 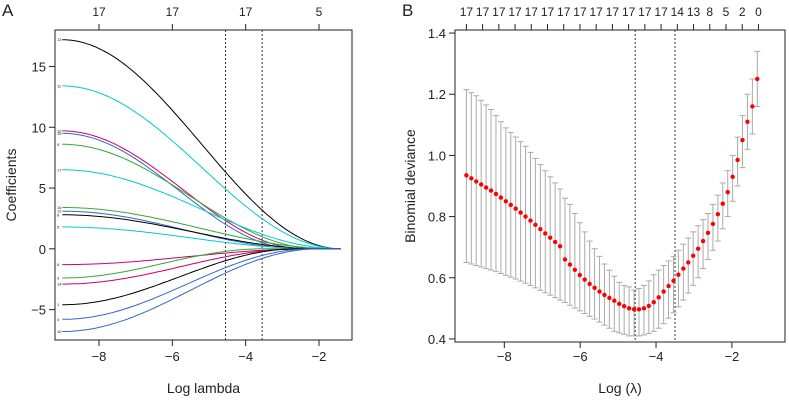 What do you see at coordinates (203, 388) in the screenshot?
I see `panel-a-x-axis-title: Log lambda` at bounding box center [203, 388].